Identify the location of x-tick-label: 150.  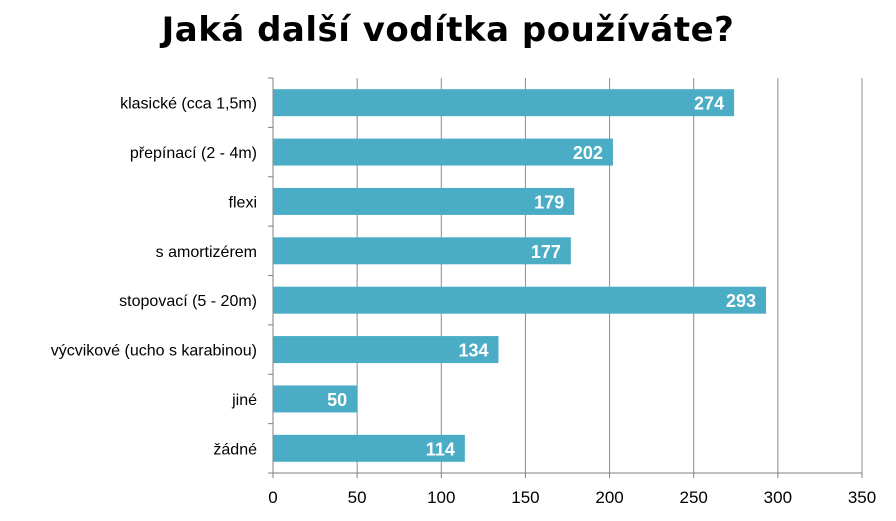
(525, 497).